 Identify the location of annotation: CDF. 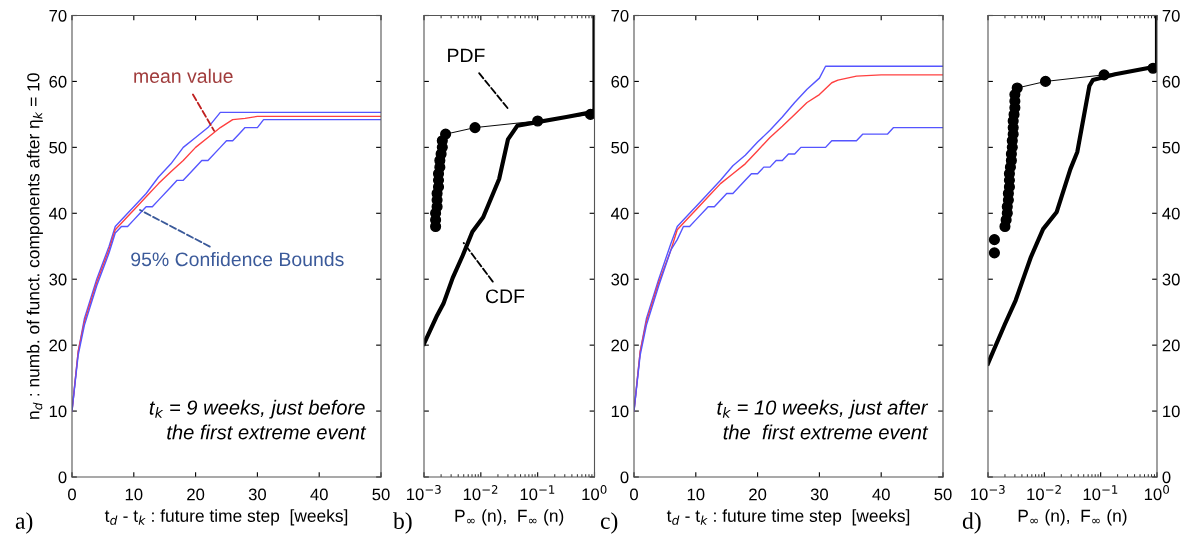
(505, 296).